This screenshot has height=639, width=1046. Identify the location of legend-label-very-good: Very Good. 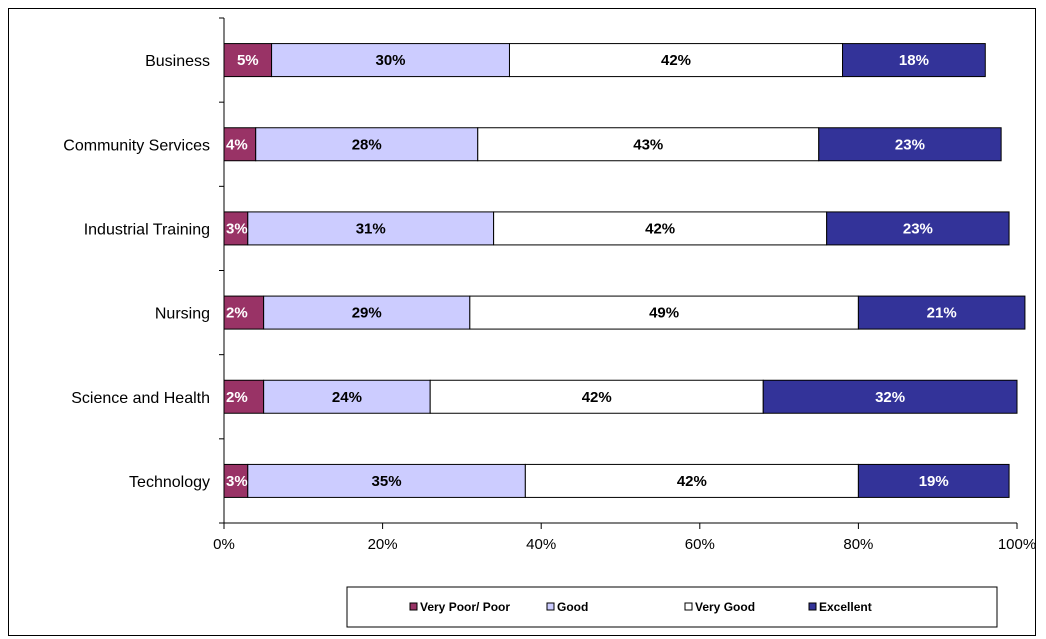
(725, 607).